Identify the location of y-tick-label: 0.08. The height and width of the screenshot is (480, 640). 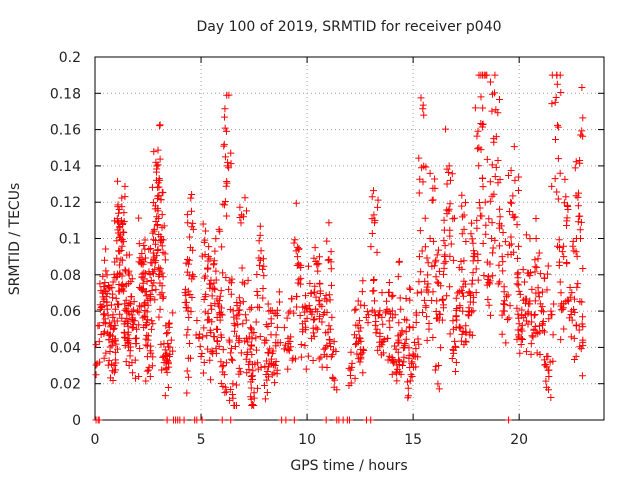
(65, 276).